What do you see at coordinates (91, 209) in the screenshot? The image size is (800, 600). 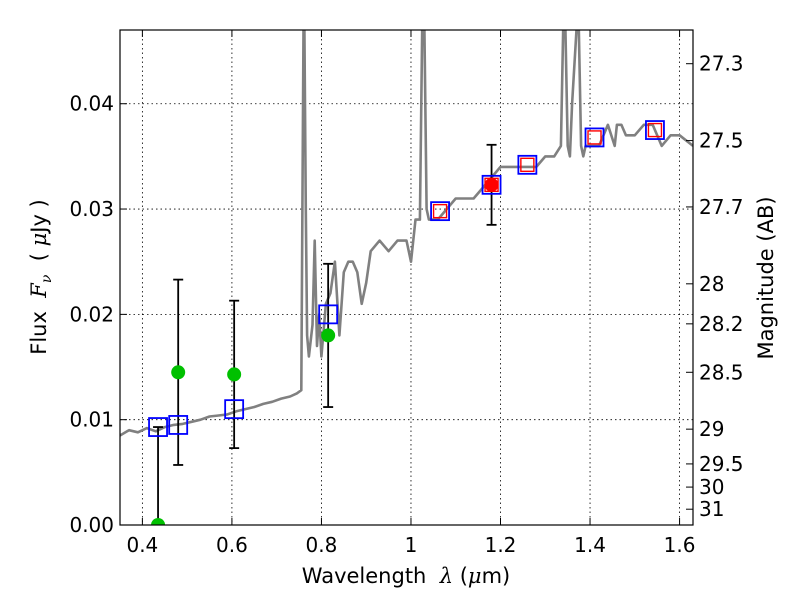 I see `y-tick-label: 0.03` at bounding box center [91, 209].